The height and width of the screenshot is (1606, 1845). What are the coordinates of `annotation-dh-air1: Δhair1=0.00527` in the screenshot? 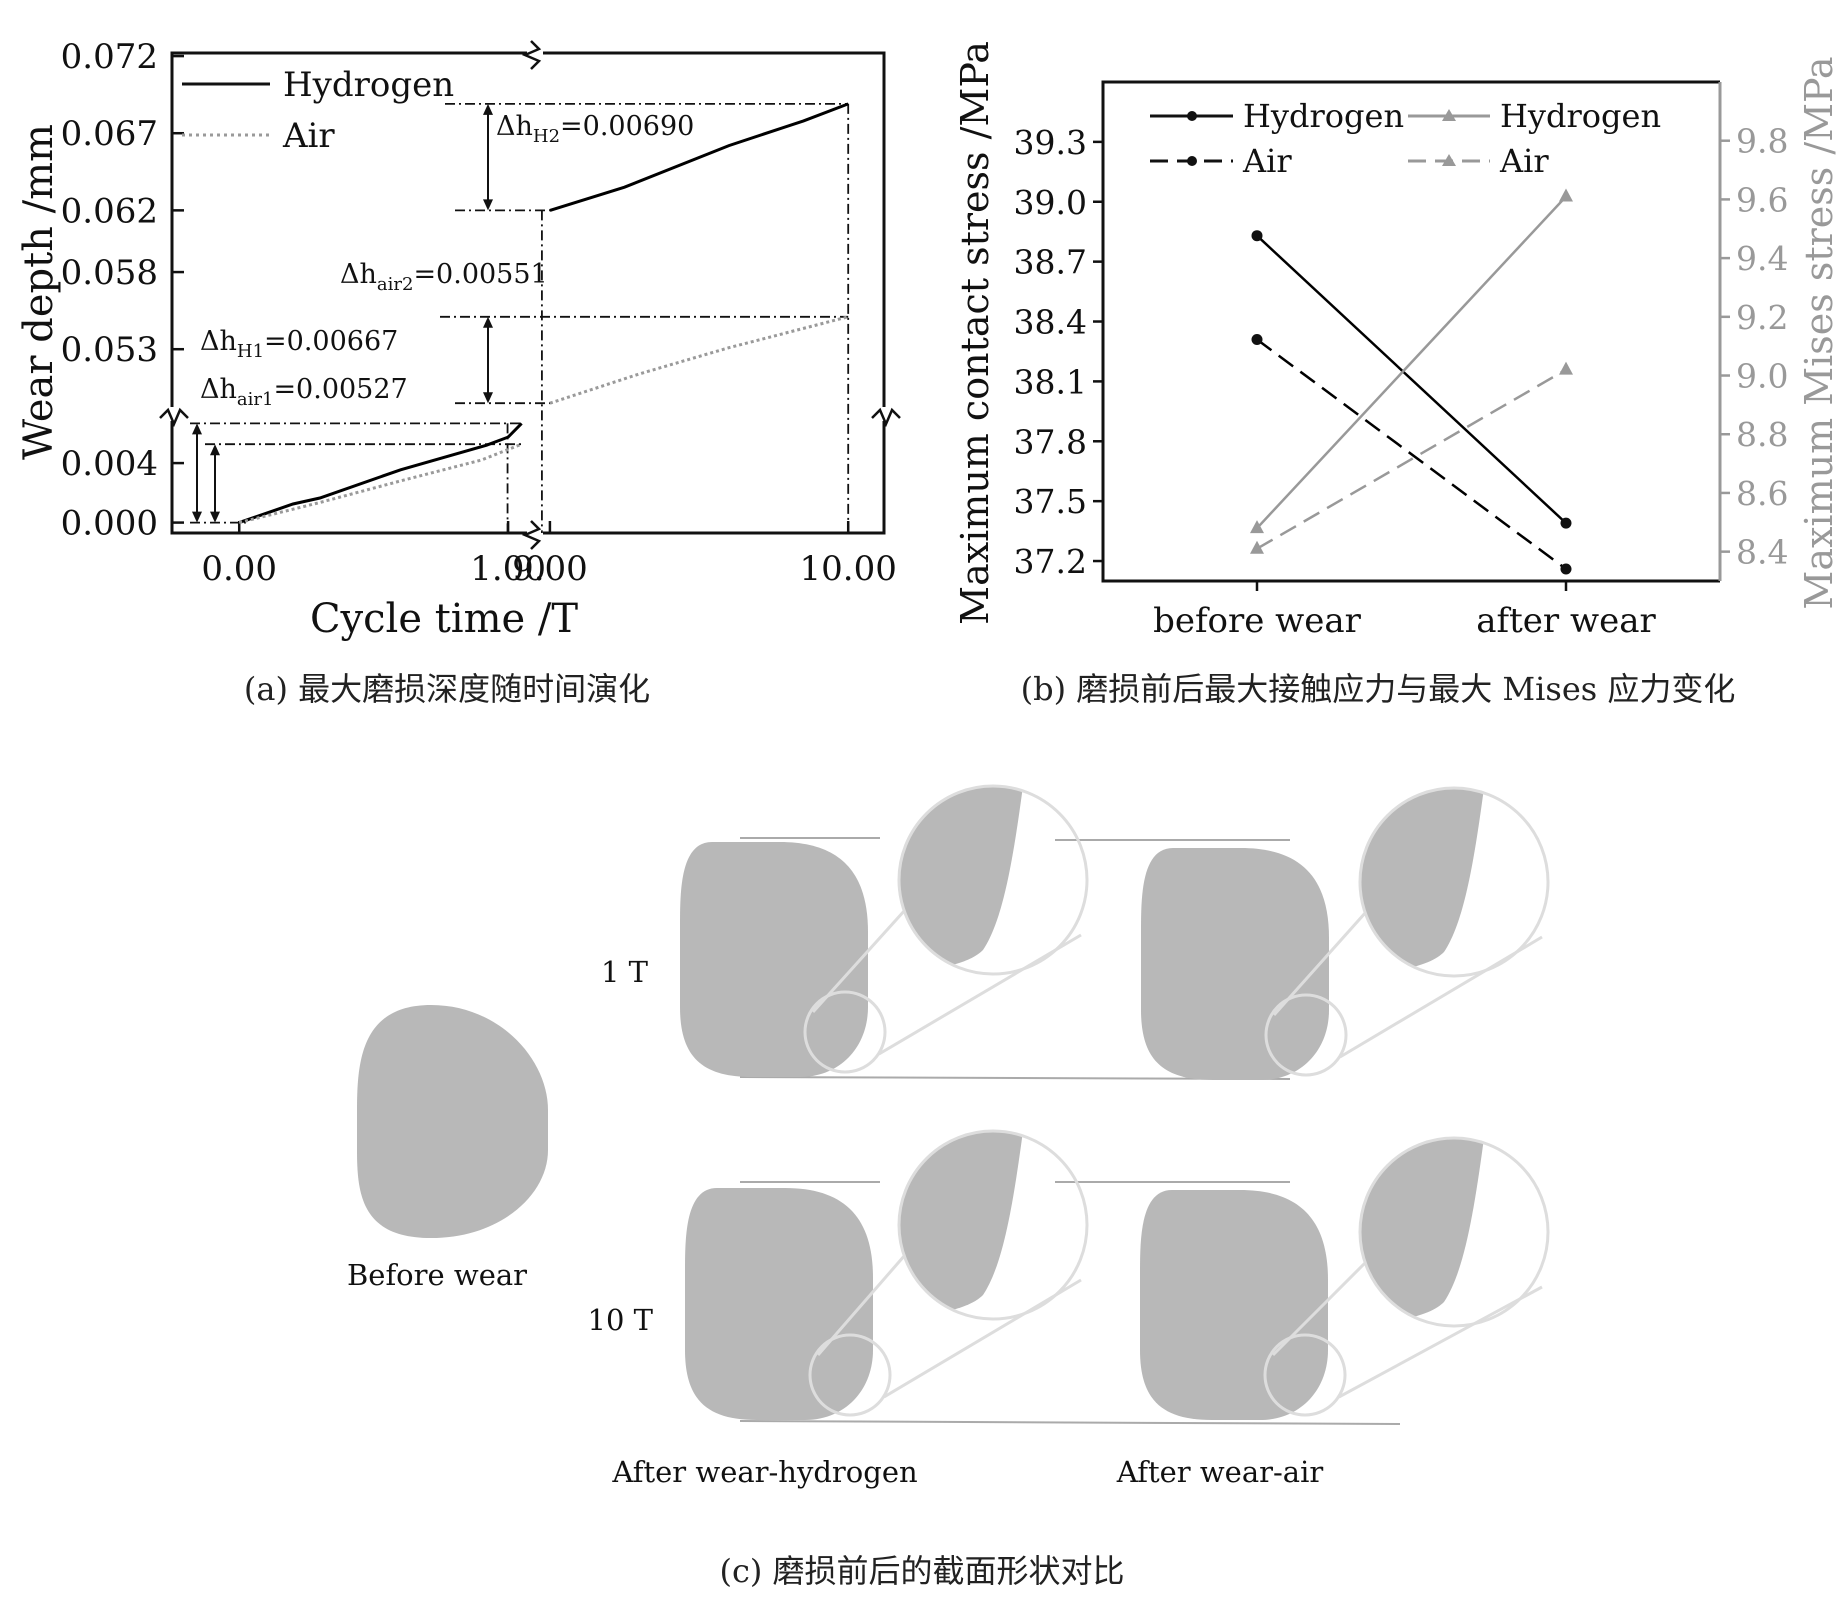 It's located at (304, 392).